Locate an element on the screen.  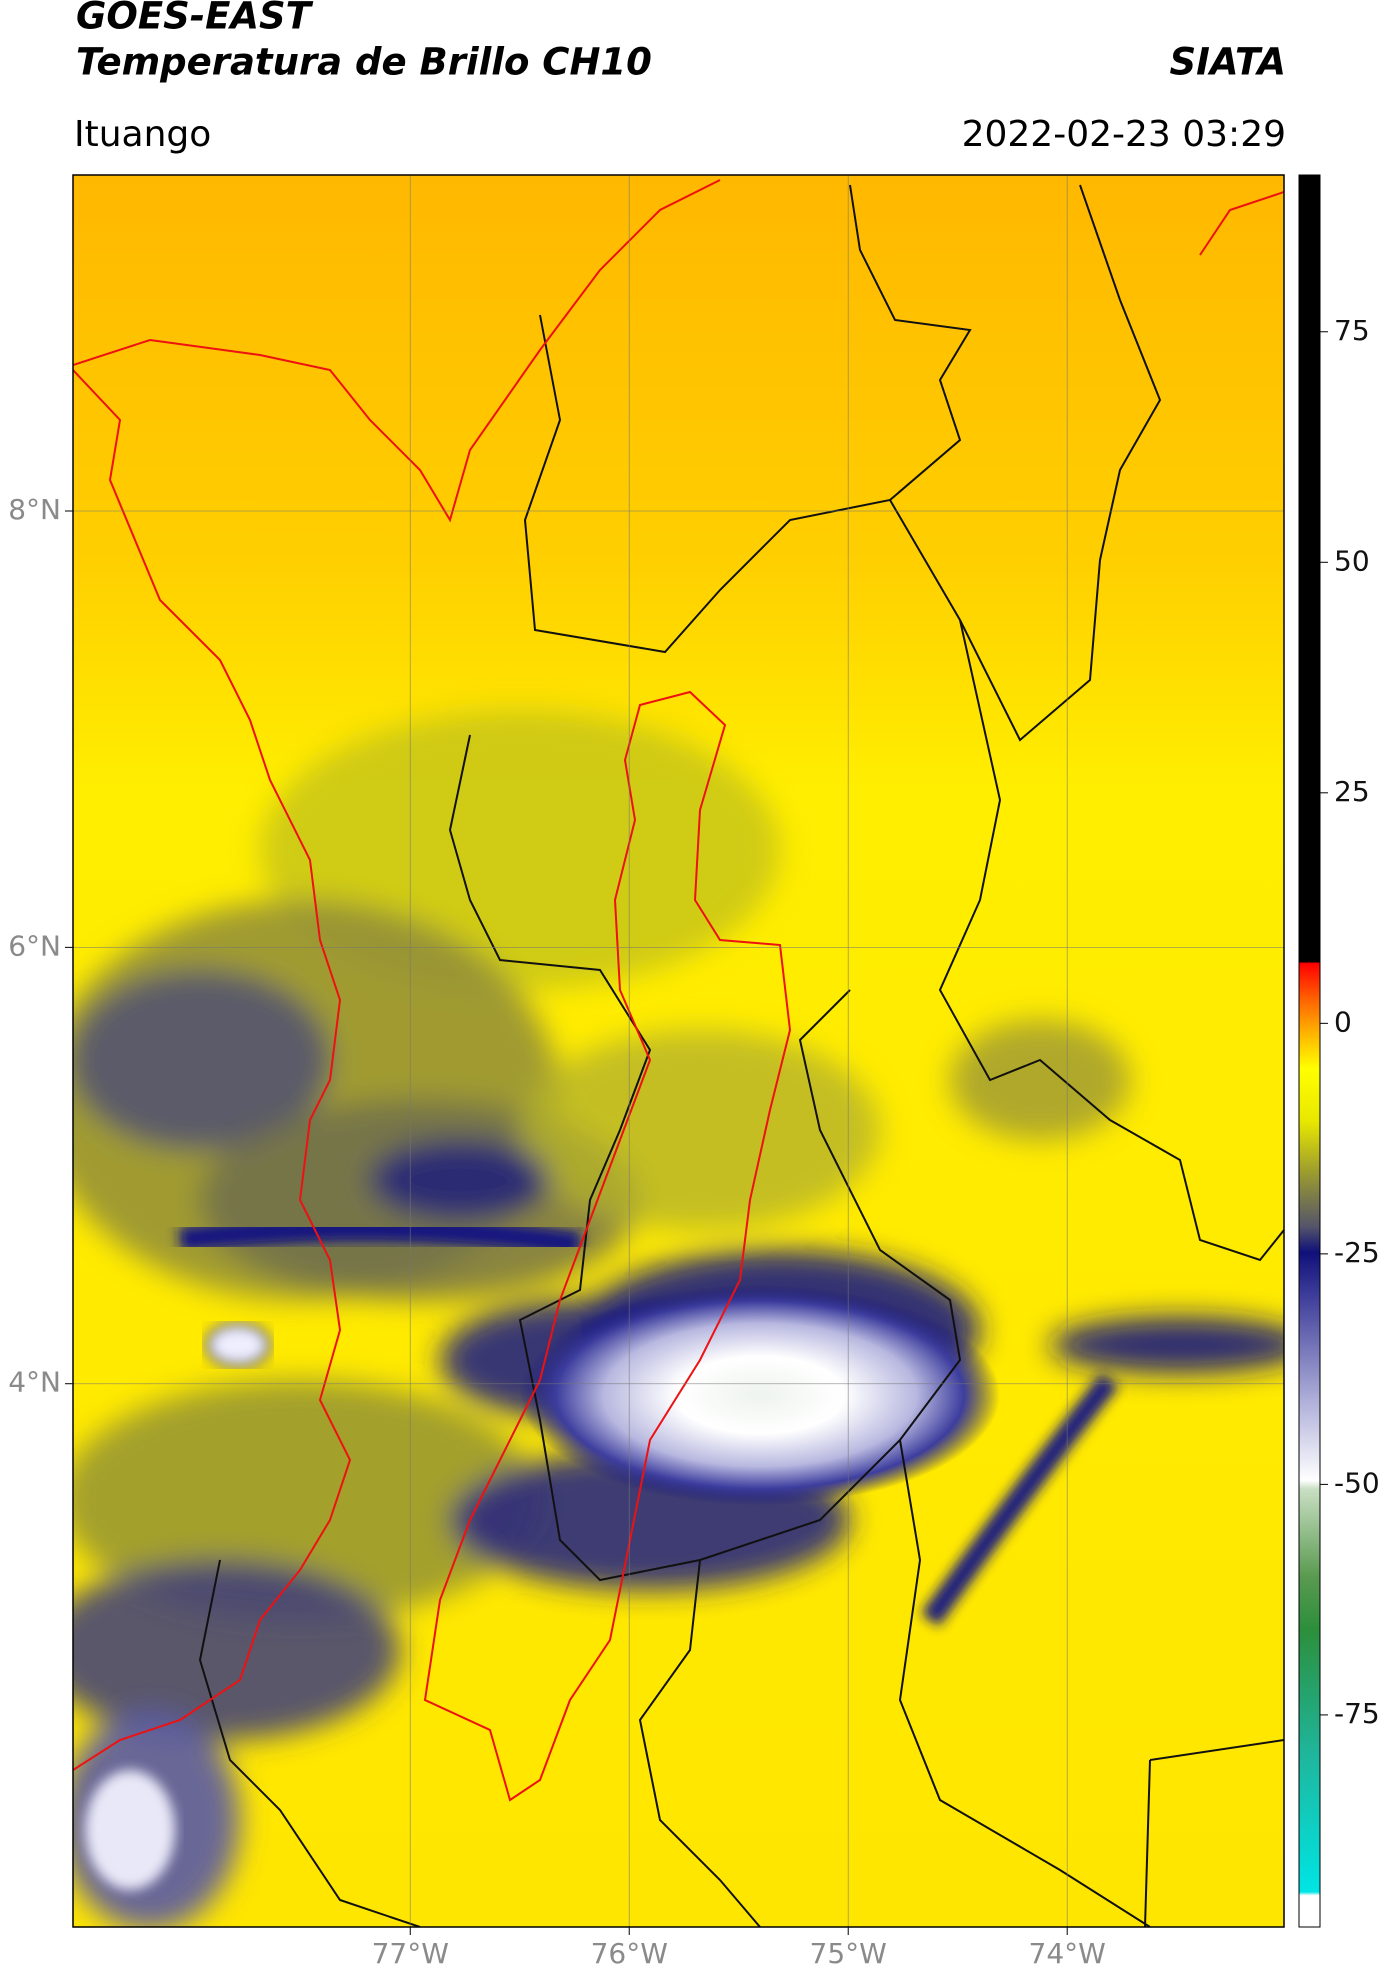
x-tick-label: 74°W is located at coordinates (1067, 1953).